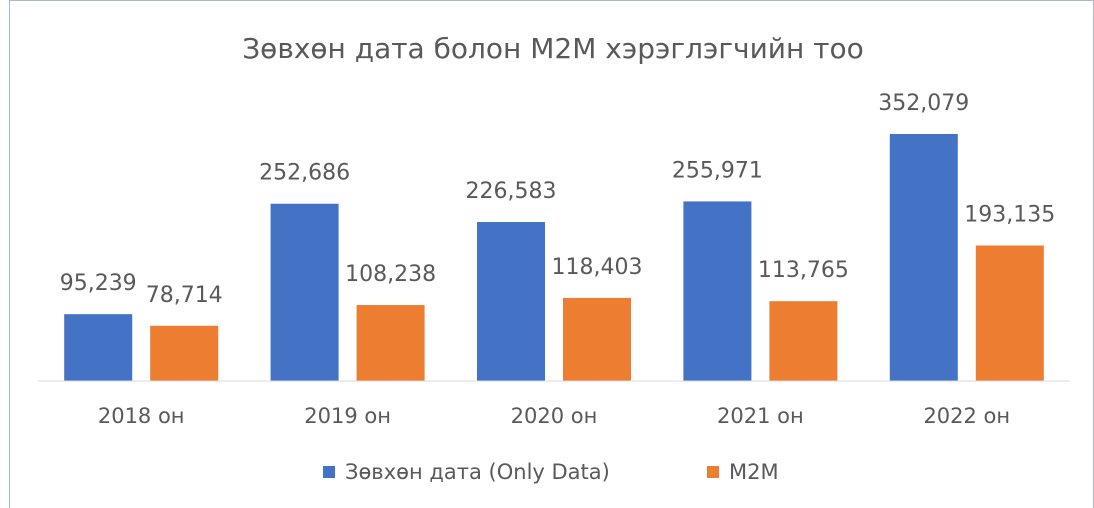 Image resolution: width=1094 pixels, height=508 pixels. What do you see at coordinates (98, 283) in the screenshot?
I see `data-label: 95,239` at bounding box center [98, 283].